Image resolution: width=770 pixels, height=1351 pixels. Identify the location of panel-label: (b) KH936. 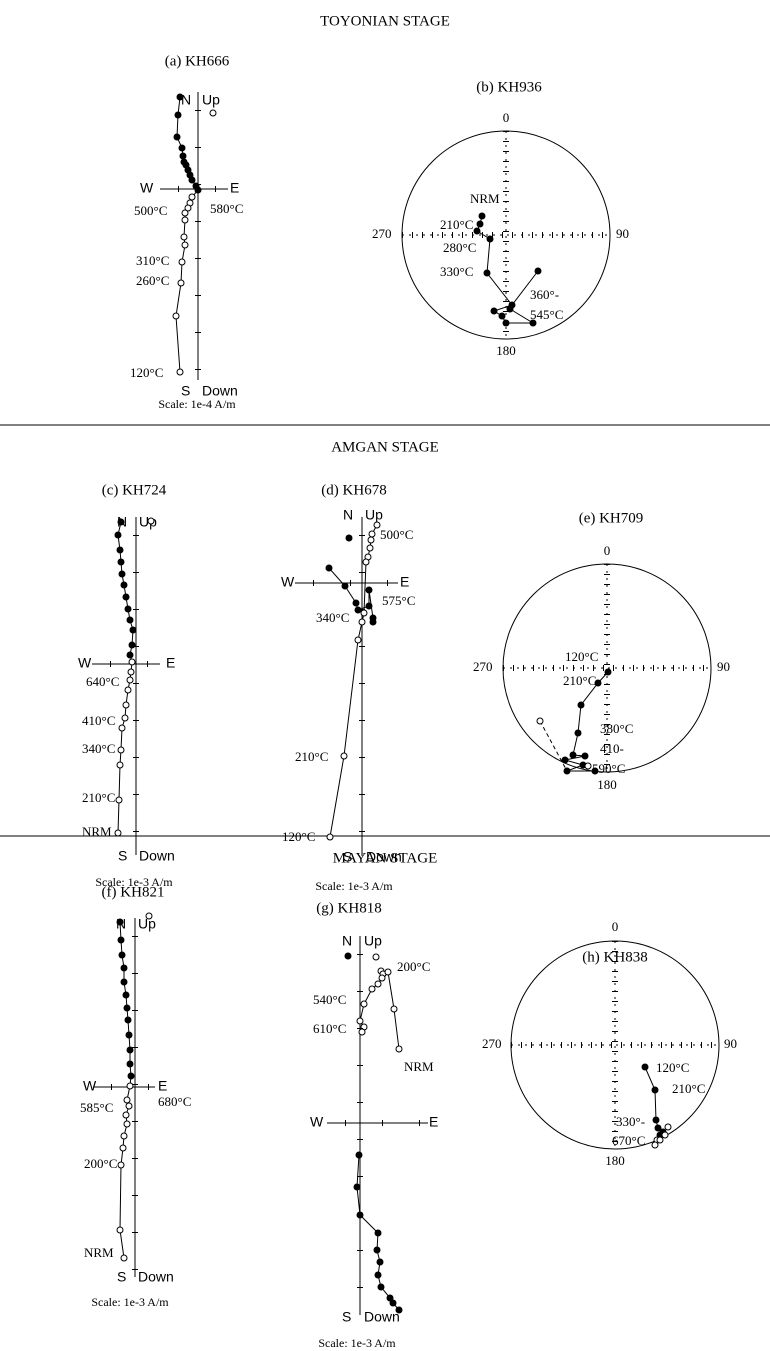
(509, 87).